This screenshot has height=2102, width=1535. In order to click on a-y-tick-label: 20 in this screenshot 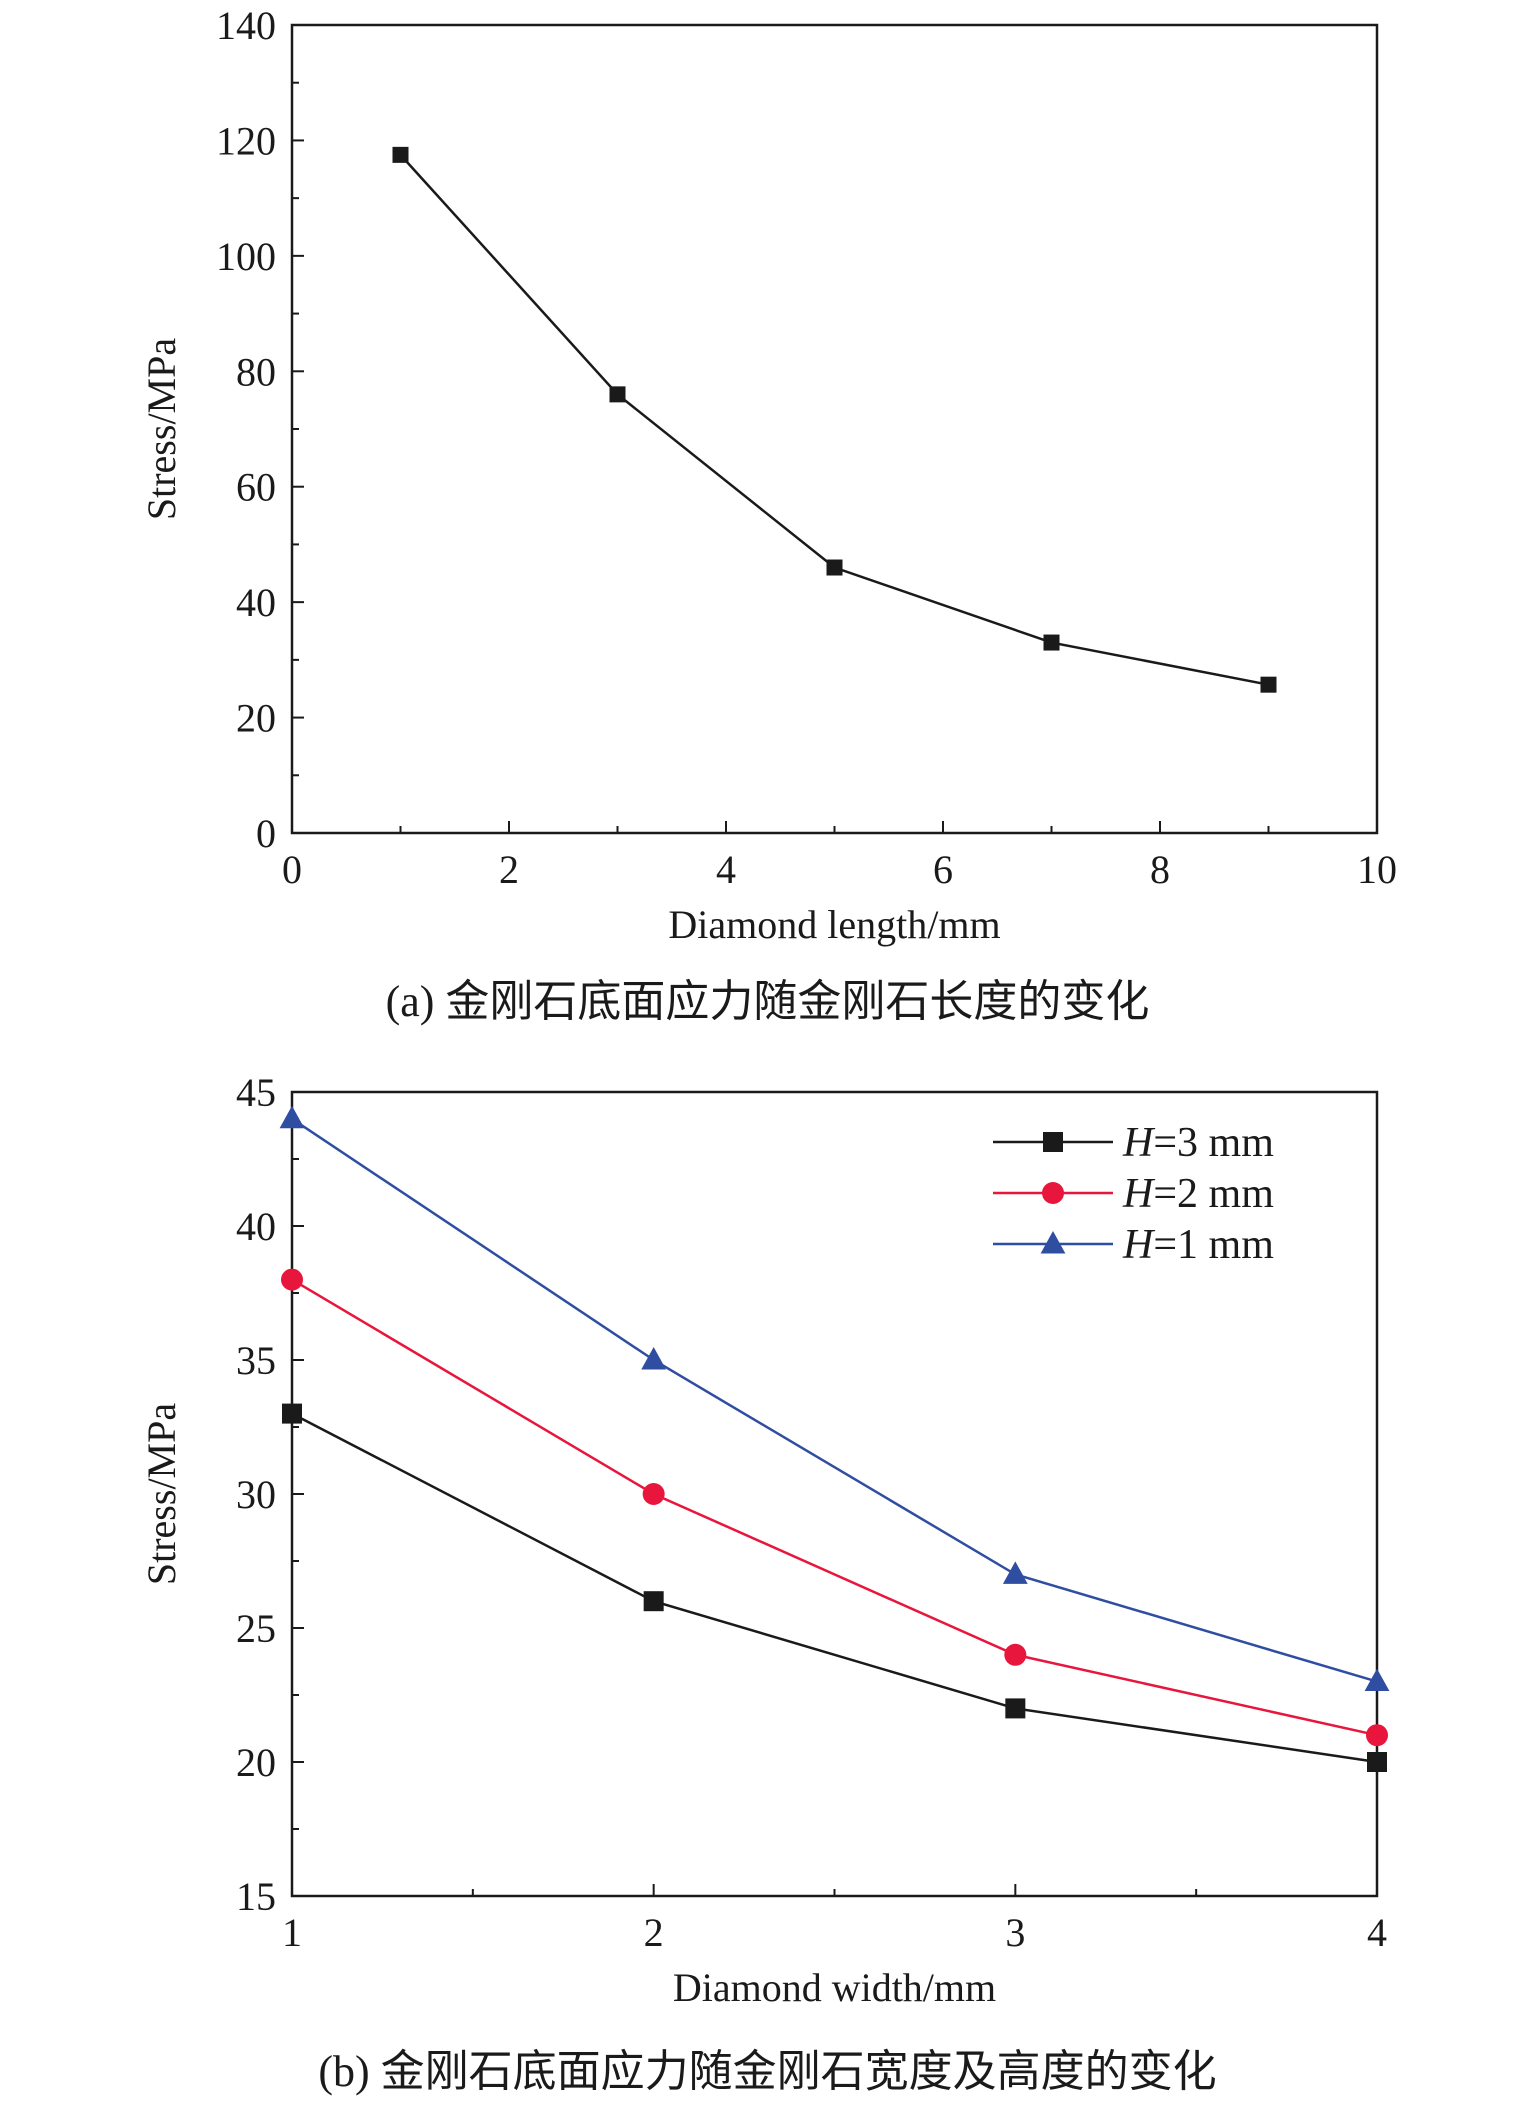, I will do `click(256, 718)`.